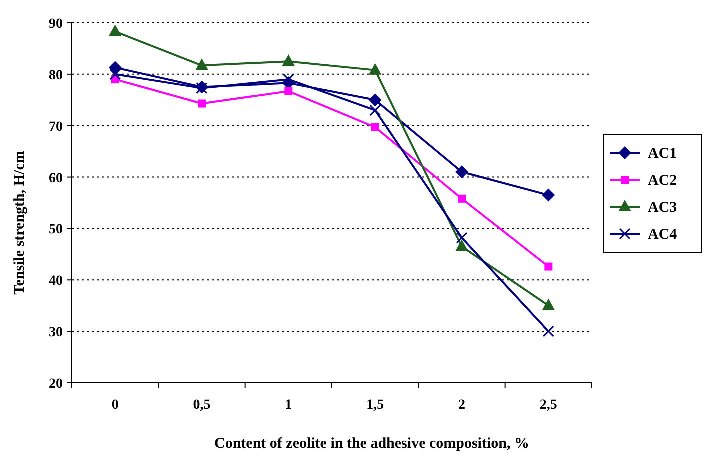 This screenshot has width=704, height=456. Describe the element at coordinates (56, 282) in the screenshot. I see `y-tick-label: 40` at that location.